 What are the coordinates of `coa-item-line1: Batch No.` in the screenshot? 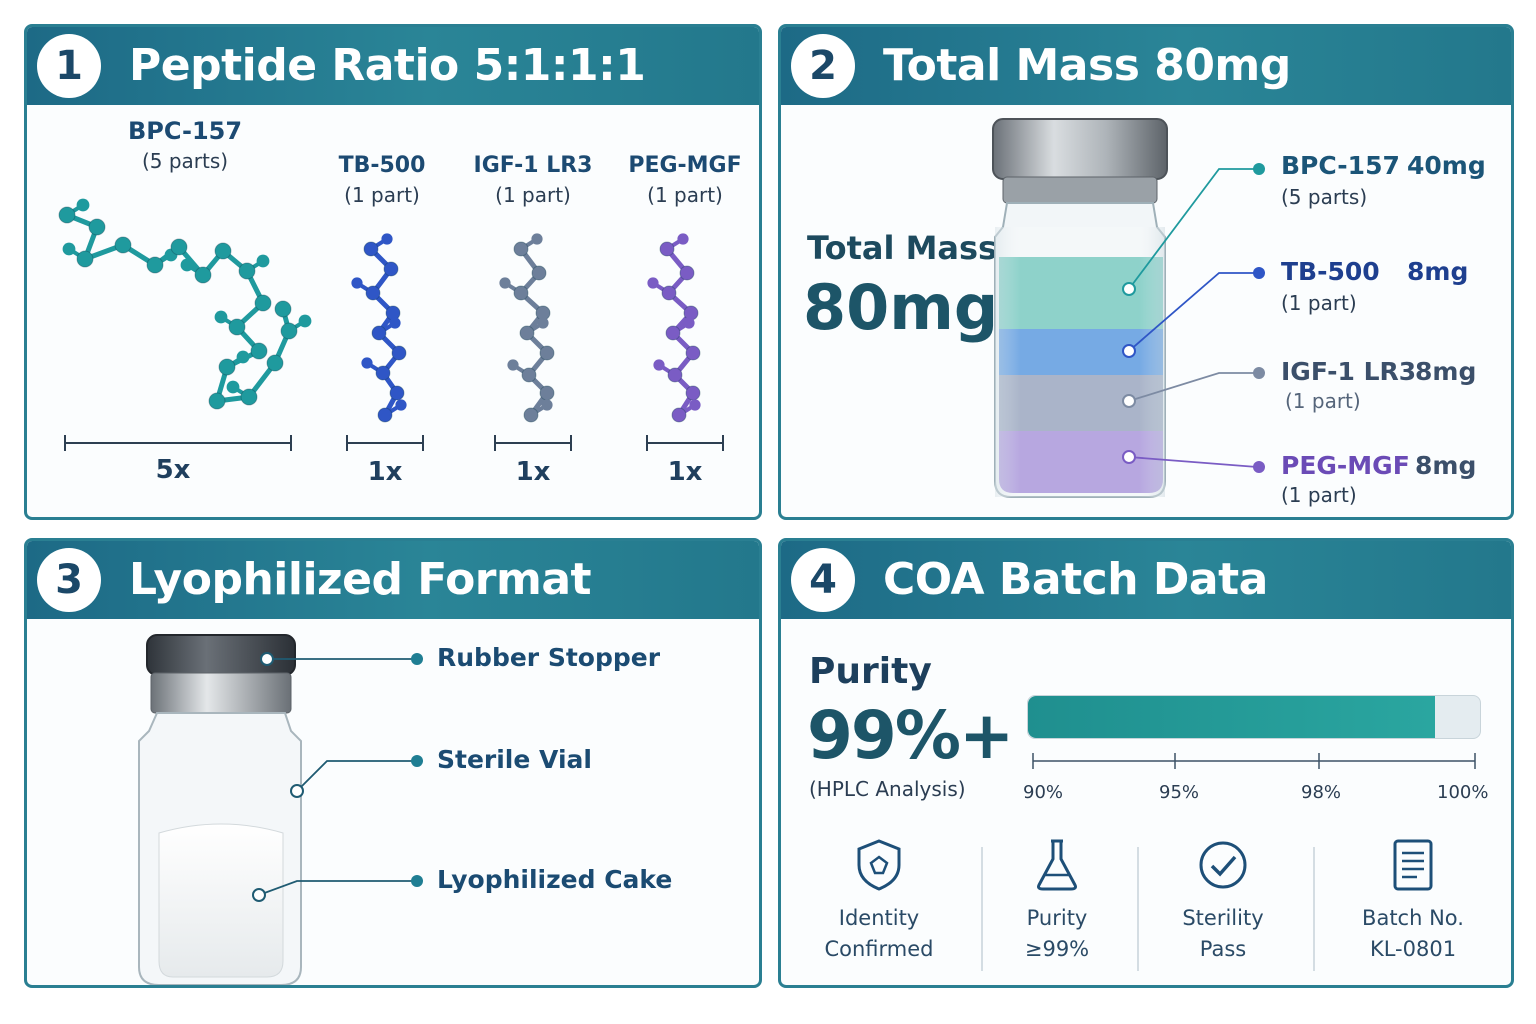 It's located at (1413, 918).